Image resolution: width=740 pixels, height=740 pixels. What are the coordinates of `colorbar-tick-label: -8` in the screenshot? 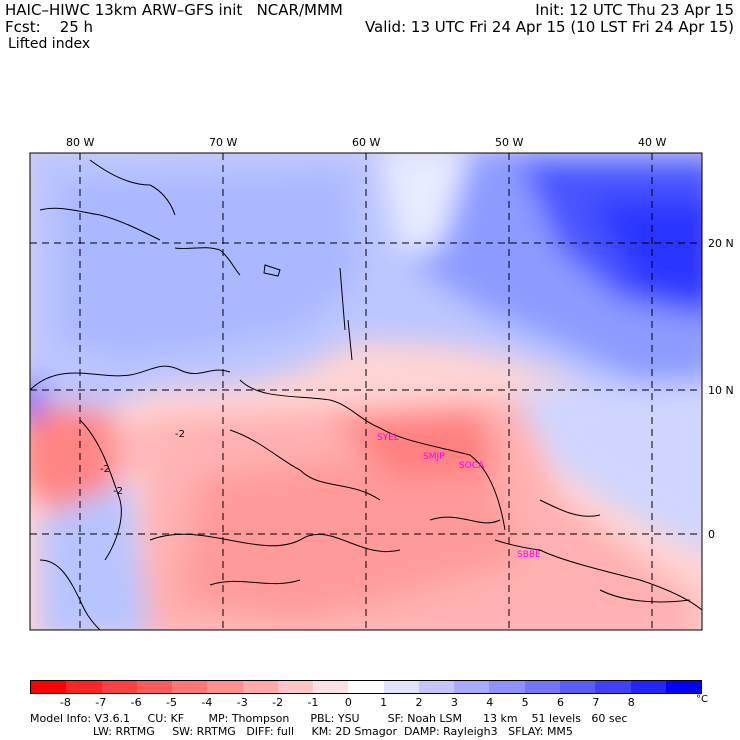 It's located at (65, 702).